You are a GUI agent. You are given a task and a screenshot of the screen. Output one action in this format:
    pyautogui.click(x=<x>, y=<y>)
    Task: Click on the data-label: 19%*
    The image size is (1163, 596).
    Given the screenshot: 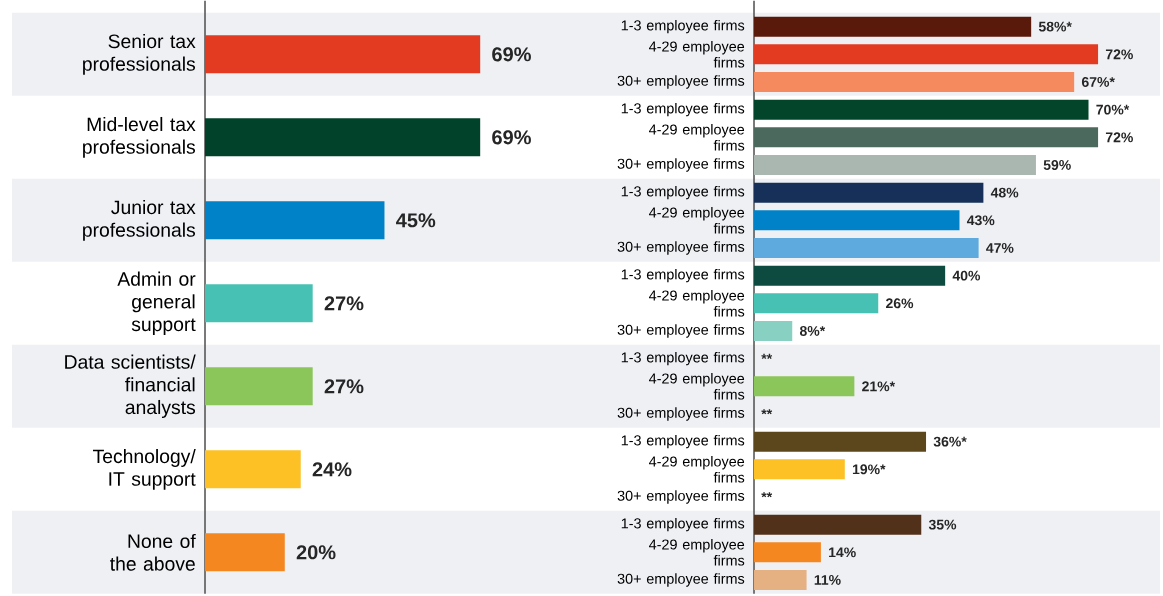 What is the action you would take?
    pyautogui.click(x=869, y=469)
    